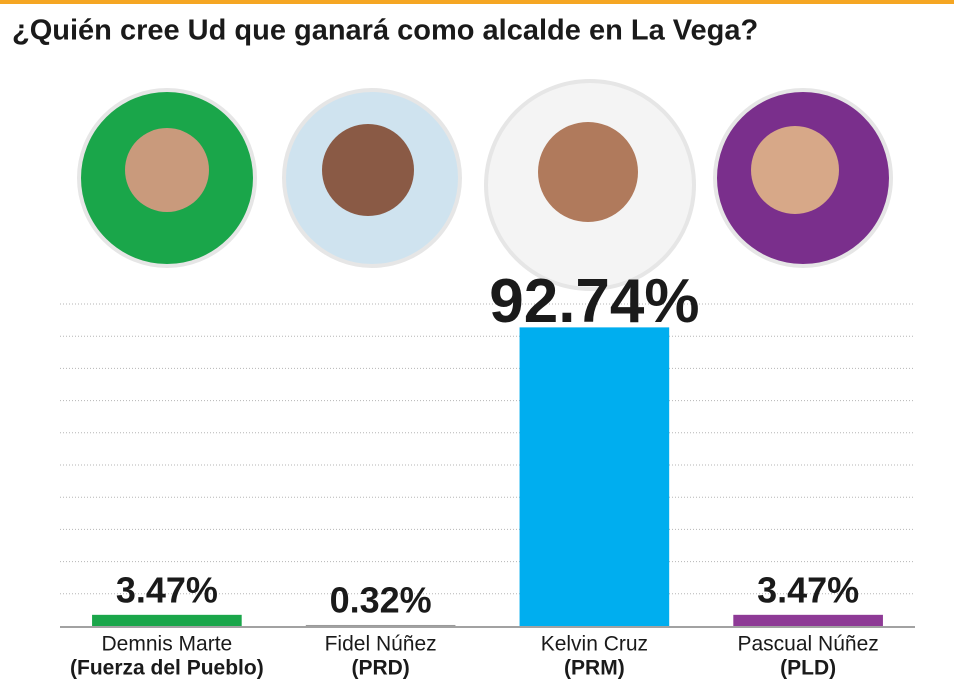  I want to click on x-tick-label: Pascual Núñez, so click(808, 644).